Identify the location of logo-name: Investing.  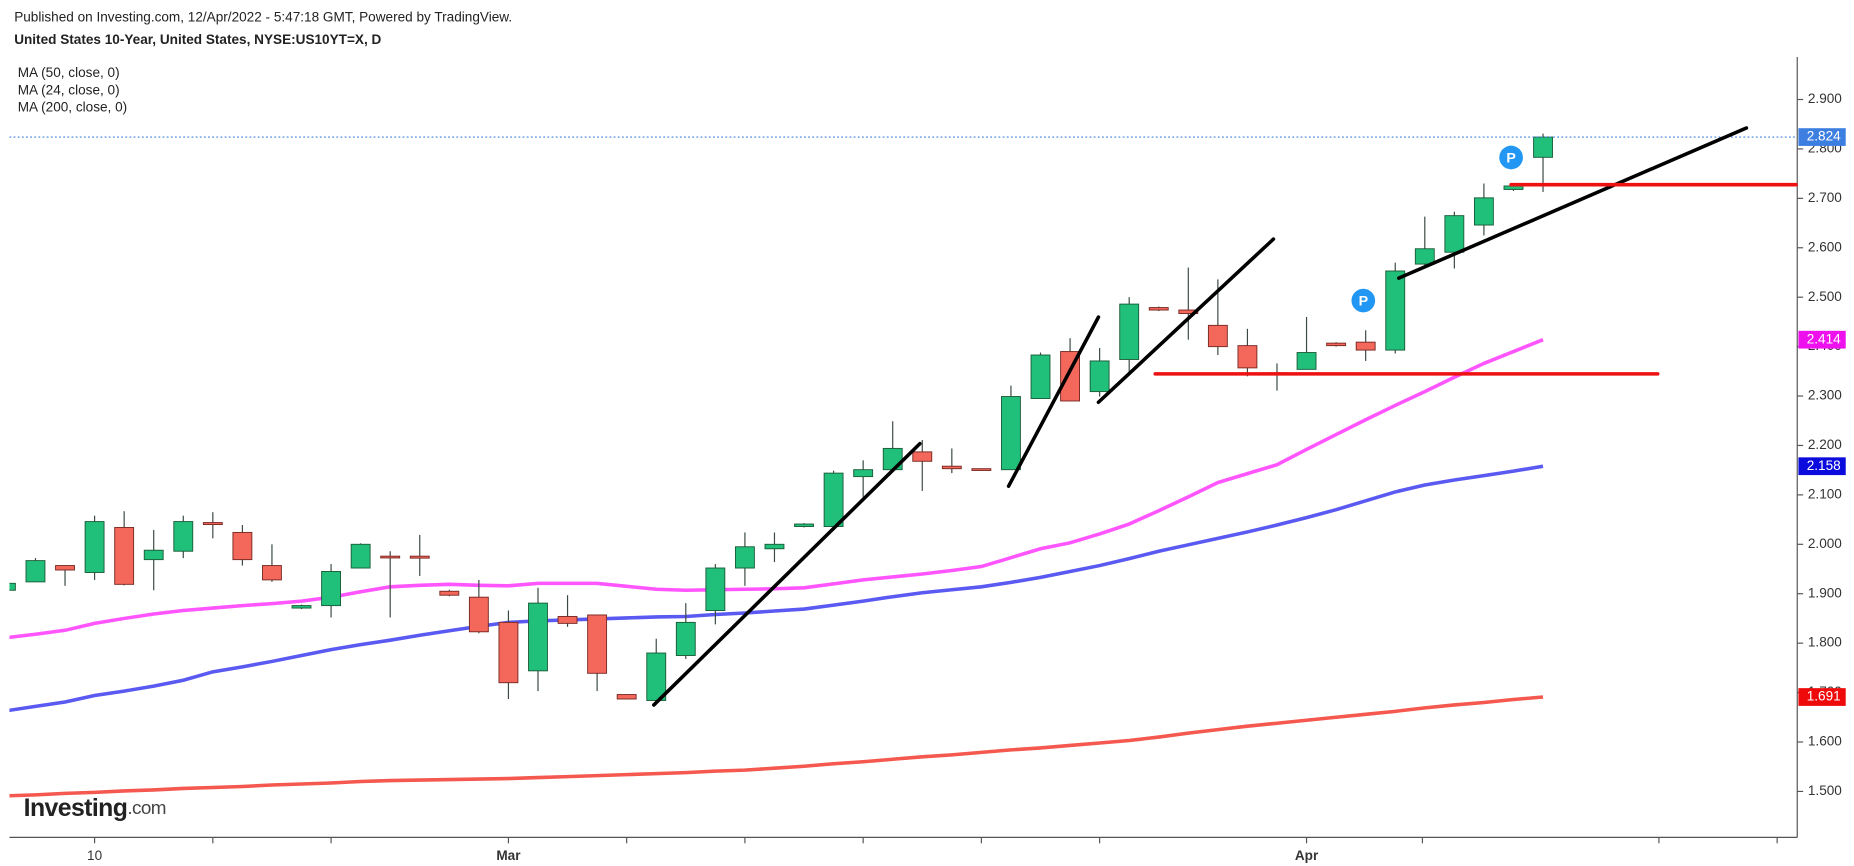
(76, 808).